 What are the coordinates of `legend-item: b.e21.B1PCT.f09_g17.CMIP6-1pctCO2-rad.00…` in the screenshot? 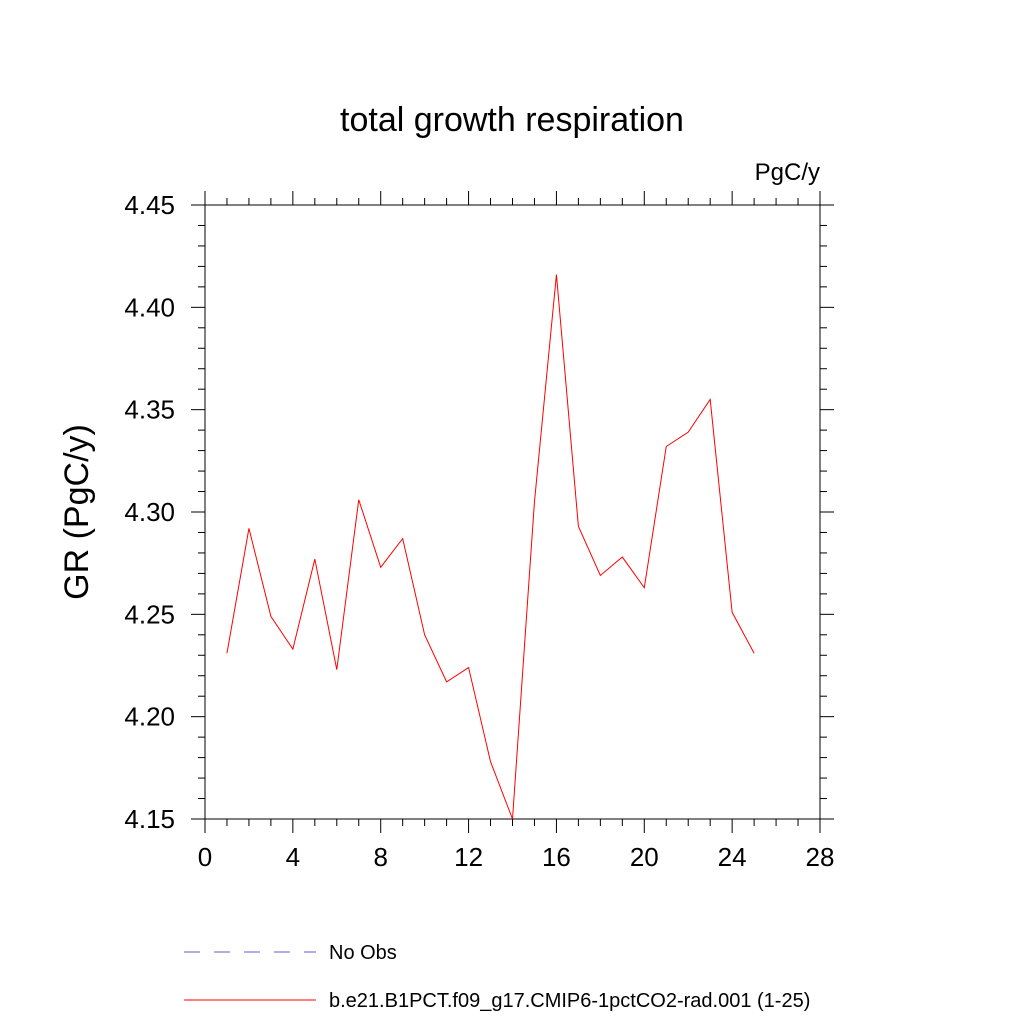 It's located at (497, 1001).